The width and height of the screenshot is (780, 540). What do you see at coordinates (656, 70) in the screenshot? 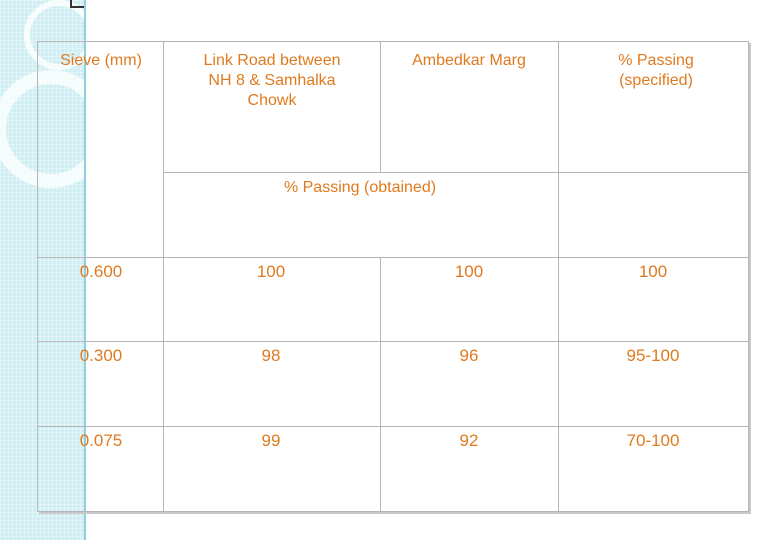
I see `header-passing-specified: % Passing (specified)` at bounding box center [656, 70].